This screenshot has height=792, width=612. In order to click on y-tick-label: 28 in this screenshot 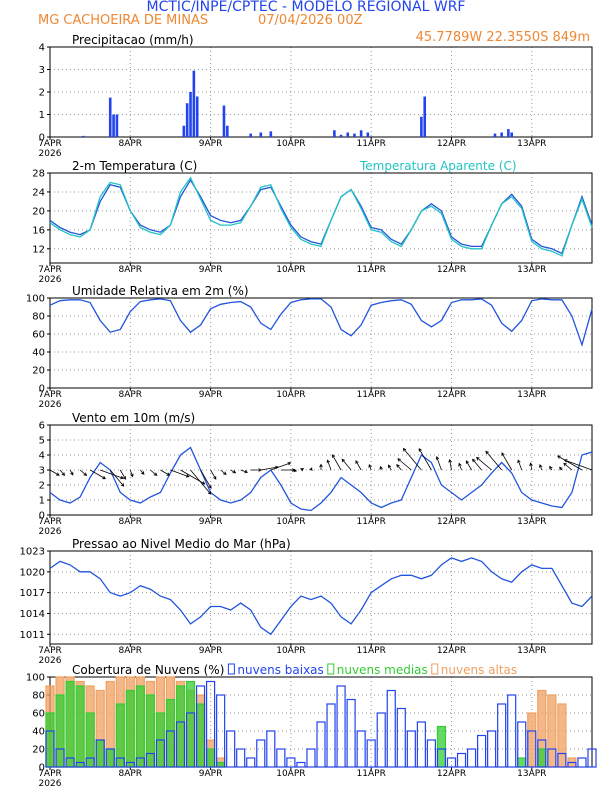, I will do `click(38, 174)`.